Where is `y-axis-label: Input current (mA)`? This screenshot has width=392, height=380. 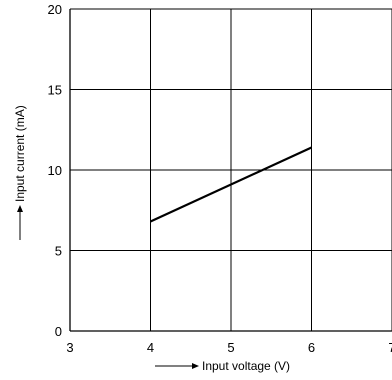
y-axis-label: Input current (mA) is located at coordinates (20, 153).